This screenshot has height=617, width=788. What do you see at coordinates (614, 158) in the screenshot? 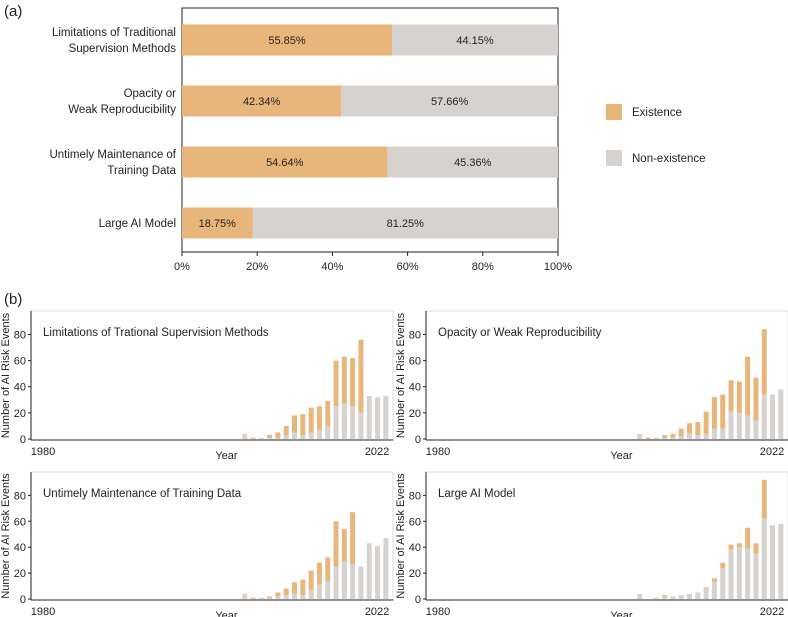
I see `legend-swatch-non-existence` at bounding box center [614, 158].